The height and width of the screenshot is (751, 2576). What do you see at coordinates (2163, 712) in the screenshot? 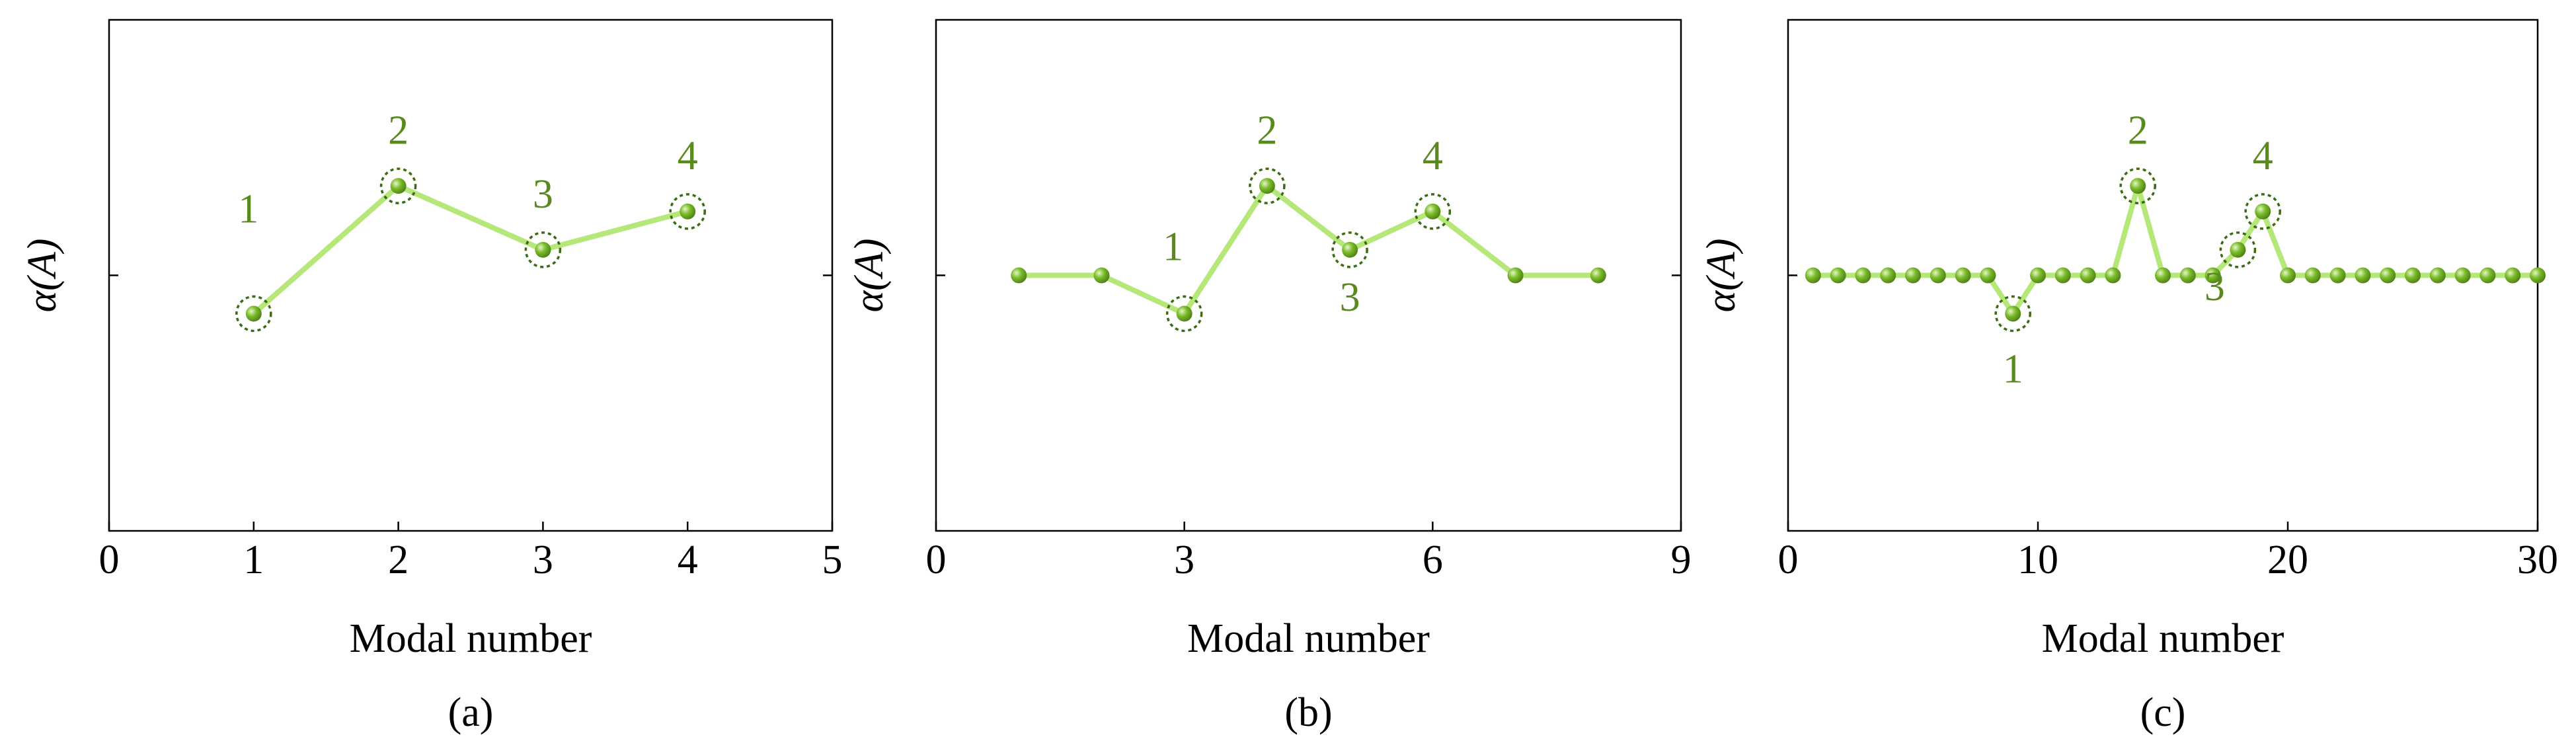
I see `caption: (c)` at bounding box center [2163, 712].